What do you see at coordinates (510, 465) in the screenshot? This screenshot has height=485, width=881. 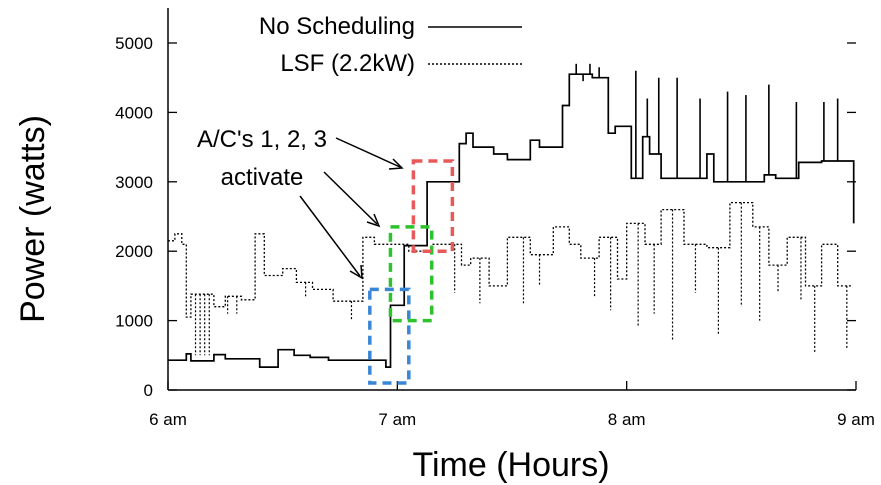 I see `x-axis-title: Time (Hours)` at bounding box center [510, 465].